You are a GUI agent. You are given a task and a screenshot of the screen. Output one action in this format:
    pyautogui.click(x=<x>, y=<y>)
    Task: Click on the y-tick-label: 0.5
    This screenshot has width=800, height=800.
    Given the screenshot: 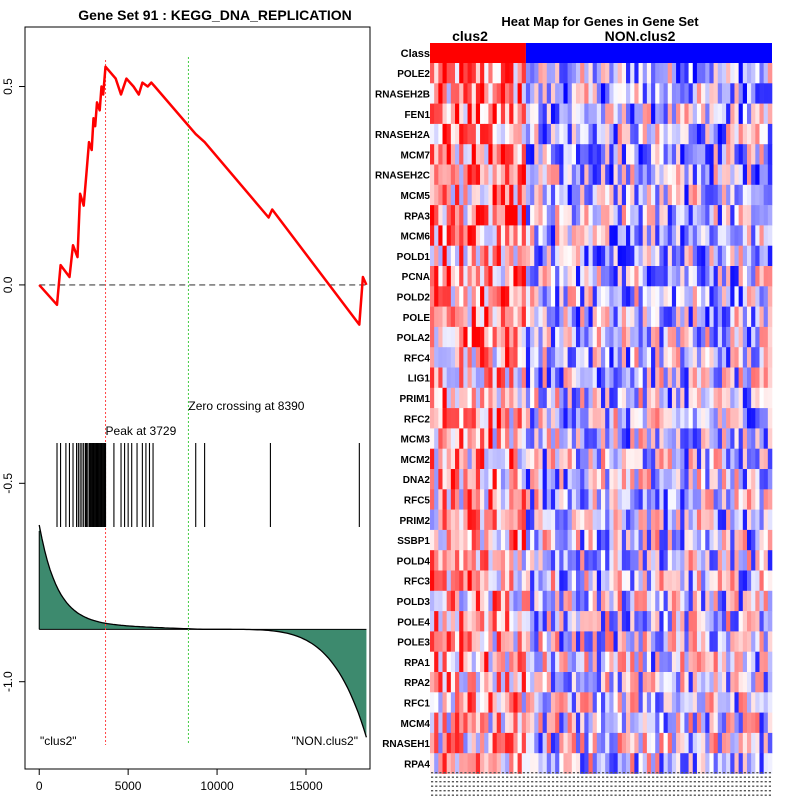 What is the action you would take?
    pyautogui.click(x=8, y=86)
    